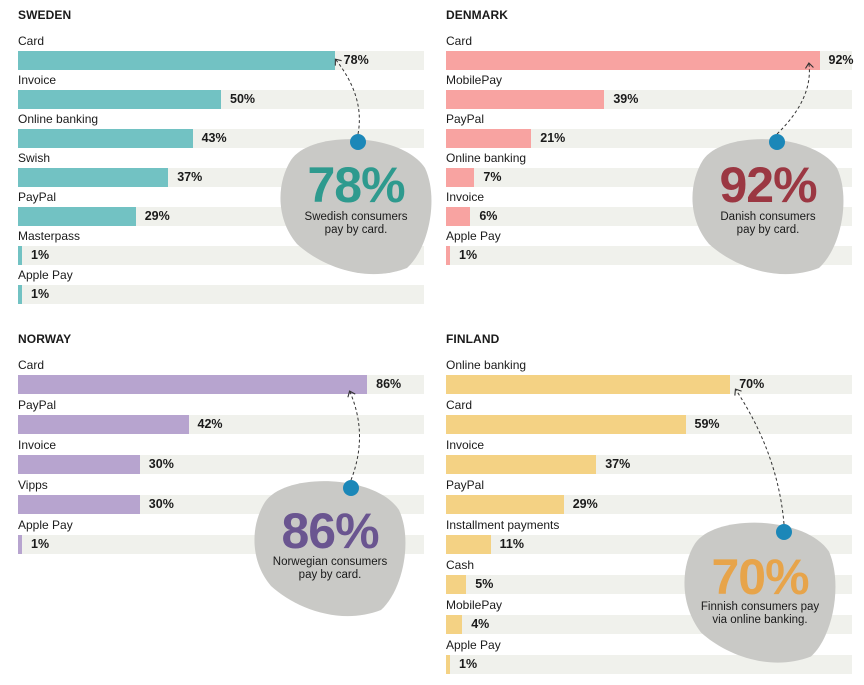 Image resolution: width=864 pixels, height=685 pixels. What do you see at coordinates (626, 99) in the screenshot?
I see `value-label: 39%` at bounding box center [626, 99].